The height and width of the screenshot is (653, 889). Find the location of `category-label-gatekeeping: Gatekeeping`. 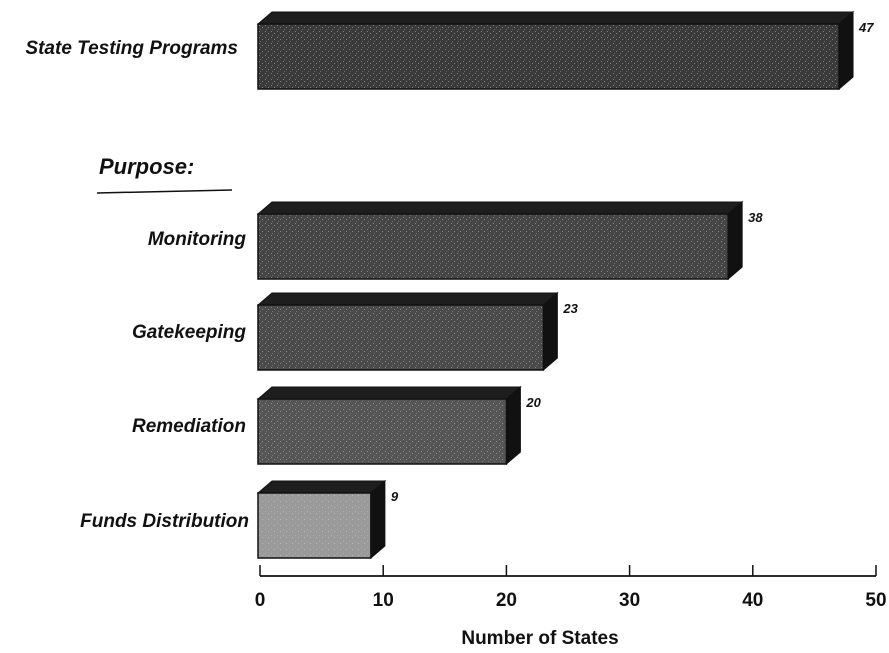

category-label-gatekeeping: Gatekeeping is located at coordinates (189, 332).